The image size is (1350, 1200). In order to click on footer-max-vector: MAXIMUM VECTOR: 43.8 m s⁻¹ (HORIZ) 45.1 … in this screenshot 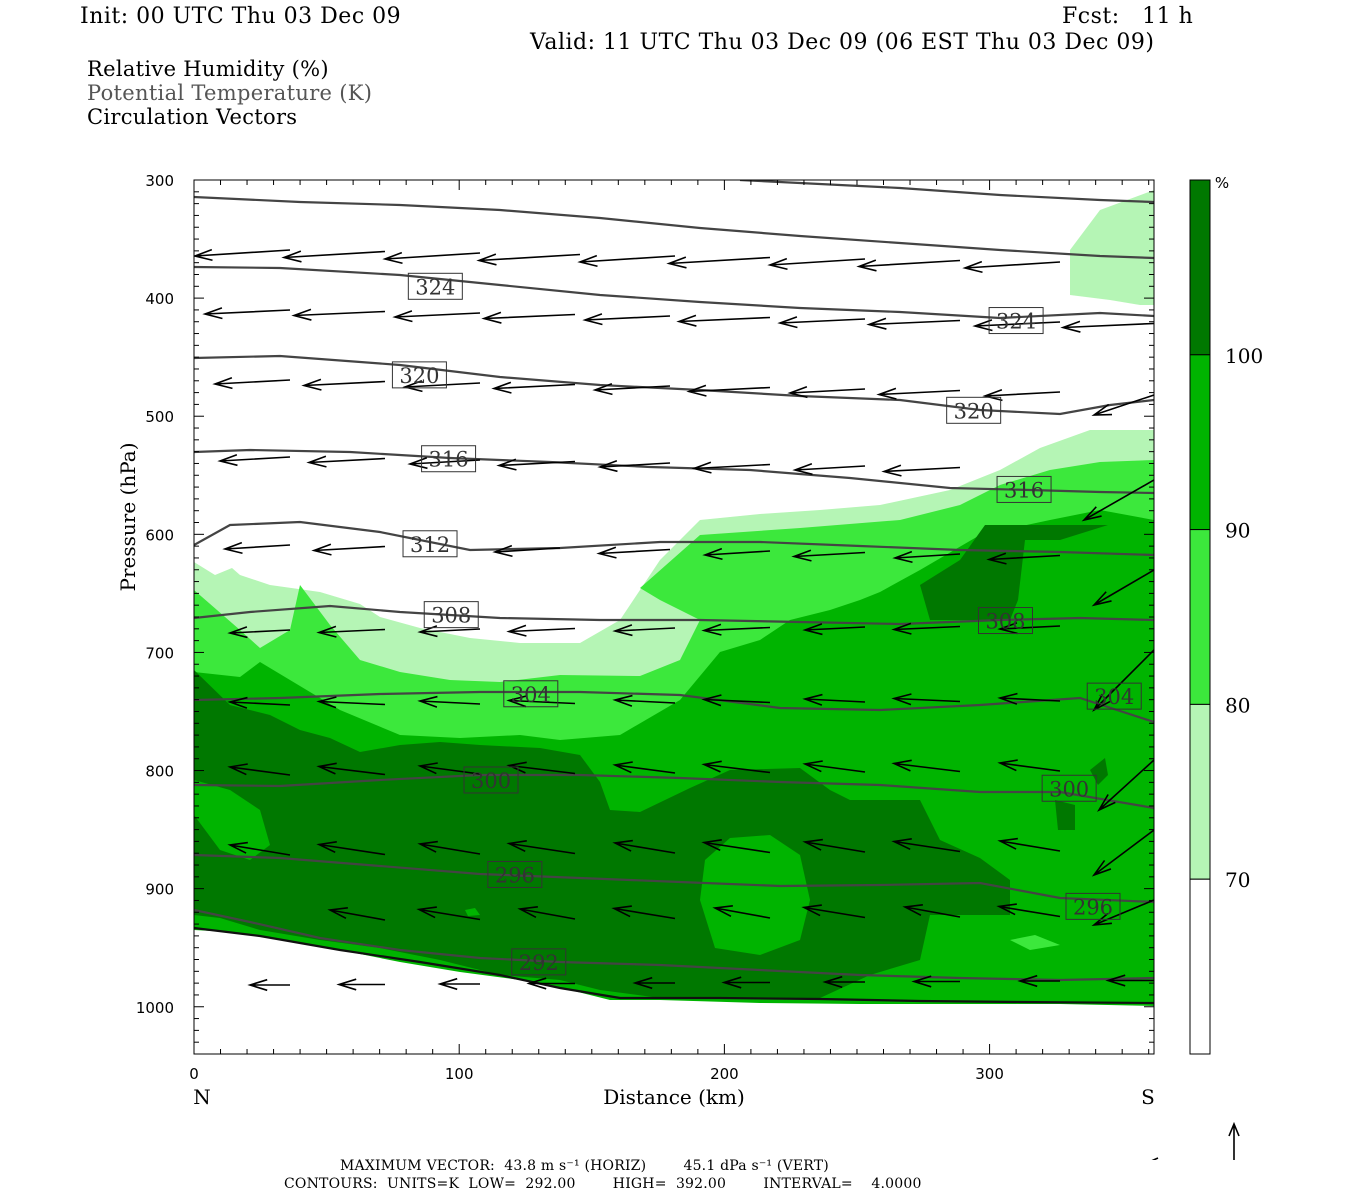, I will do `click(584, 1166)`.